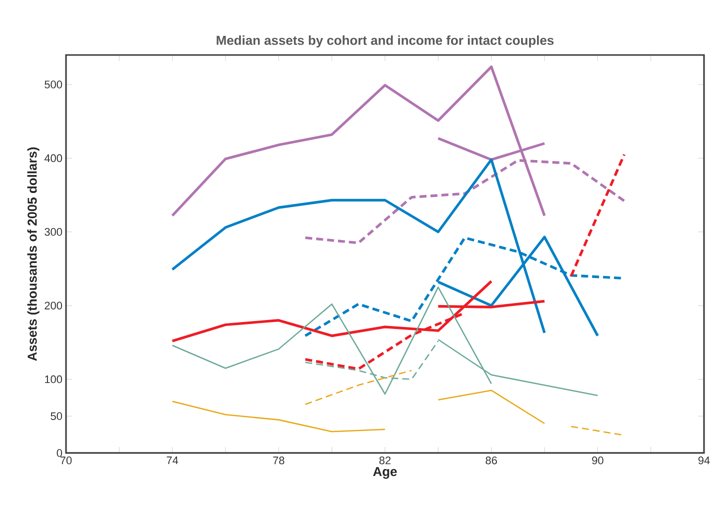 The width and height of the screenshot is (714, 510). What do you see at coordinates (53, 379) in the screenshot?
I see `y-tick-label: 100` at bounding box center [53, 379].